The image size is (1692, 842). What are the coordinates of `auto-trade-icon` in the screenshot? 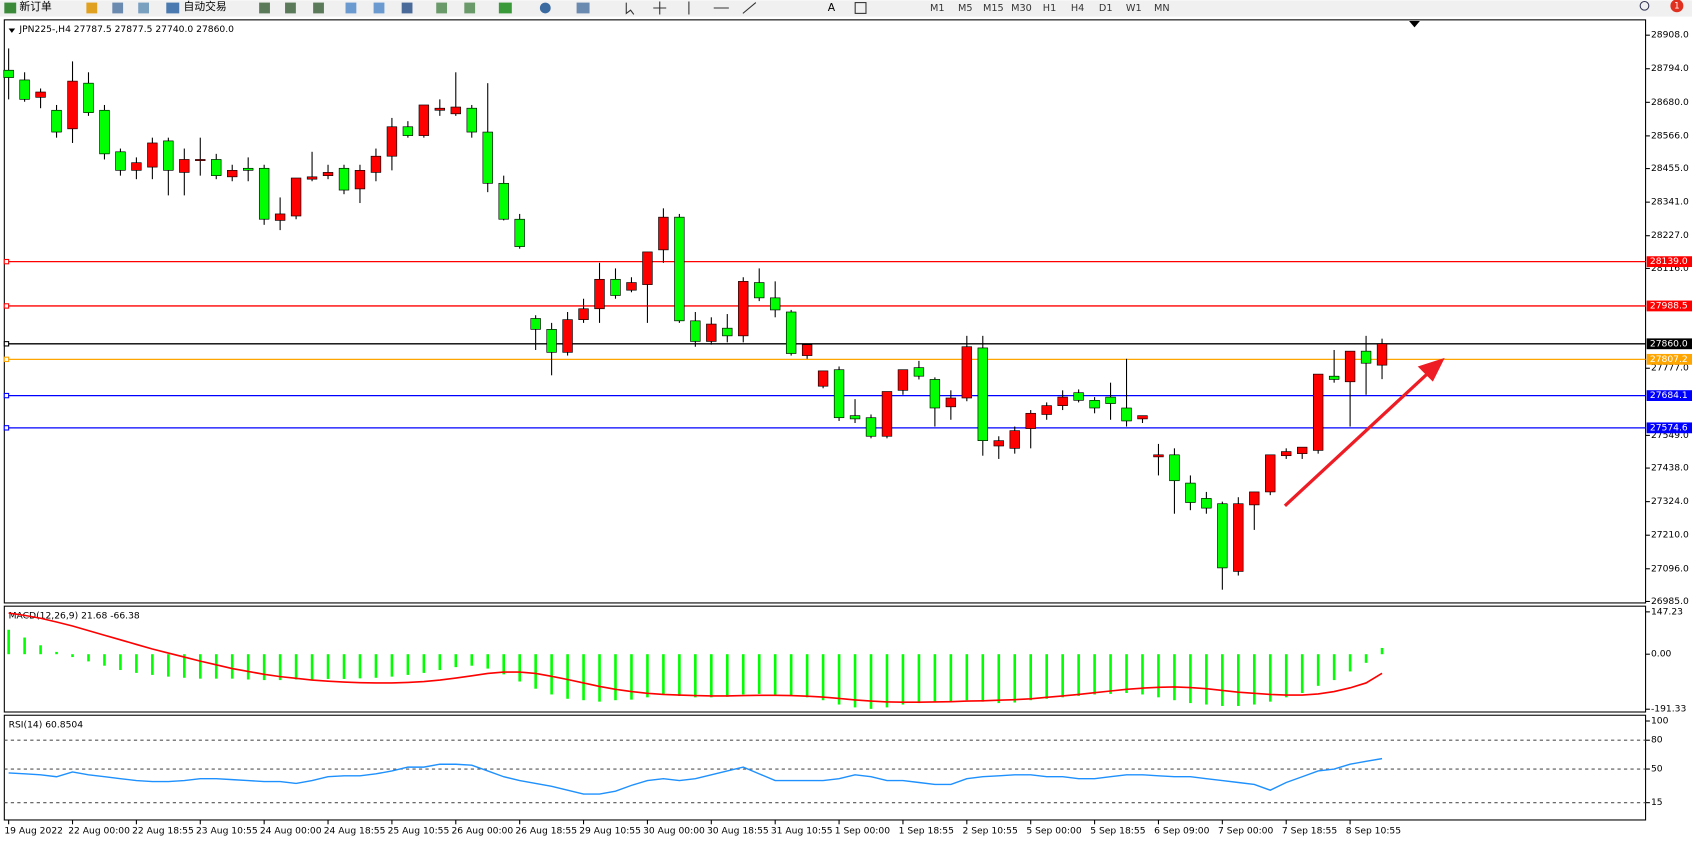 It's located at (173, 8).